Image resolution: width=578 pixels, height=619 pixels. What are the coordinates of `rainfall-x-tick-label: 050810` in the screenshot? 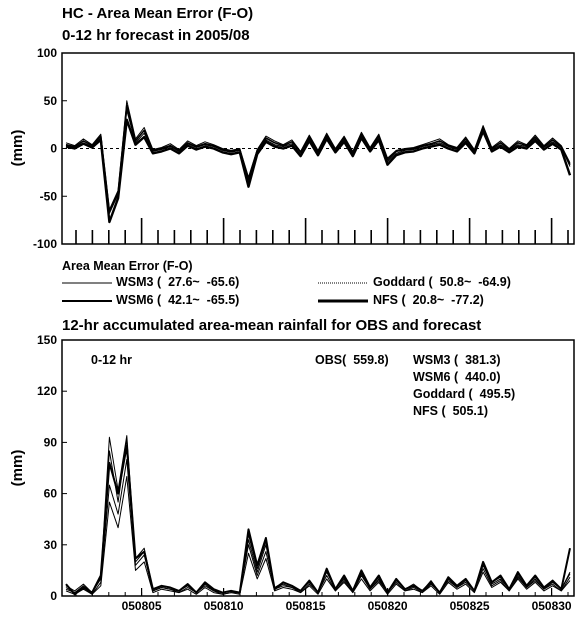 It's located at (224, 606).